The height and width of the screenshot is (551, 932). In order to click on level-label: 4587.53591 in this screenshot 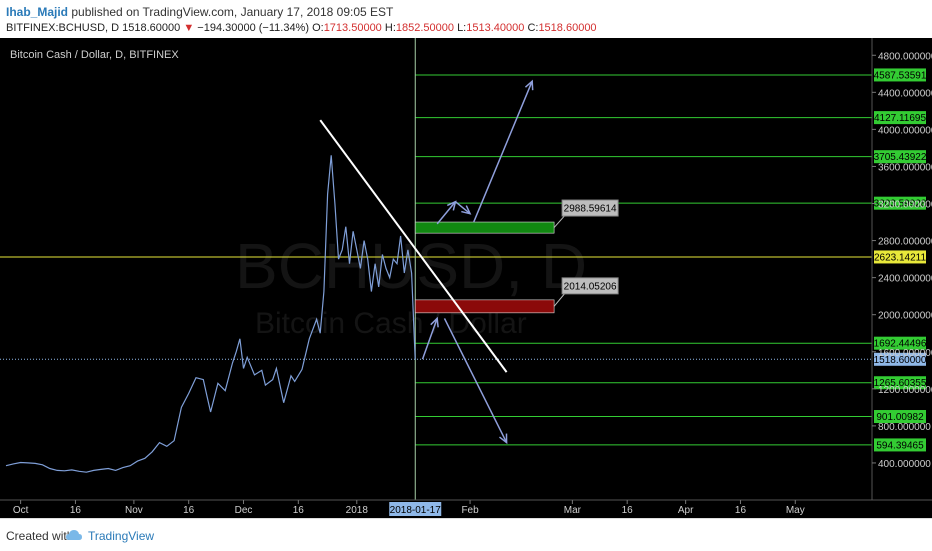, I will do `click(900, 75)`.